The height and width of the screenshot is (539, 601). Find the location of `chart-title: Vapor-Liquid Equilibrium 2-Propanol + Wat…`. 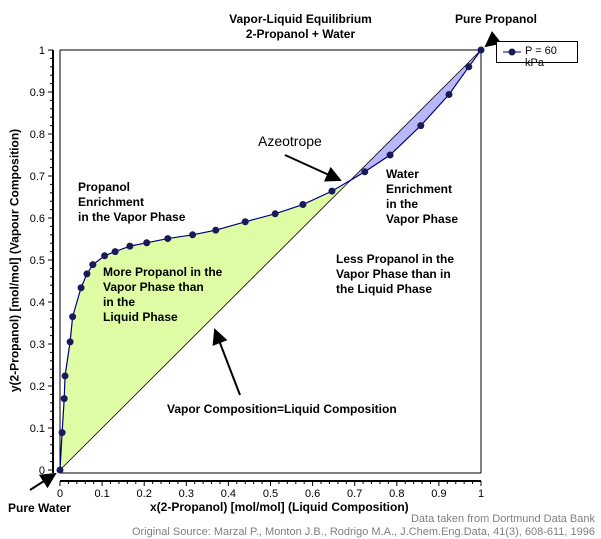

chart-title: Vapor-Liquid Equilibrium 2-Propanol + Wat… is located at coordinates (300, 27).